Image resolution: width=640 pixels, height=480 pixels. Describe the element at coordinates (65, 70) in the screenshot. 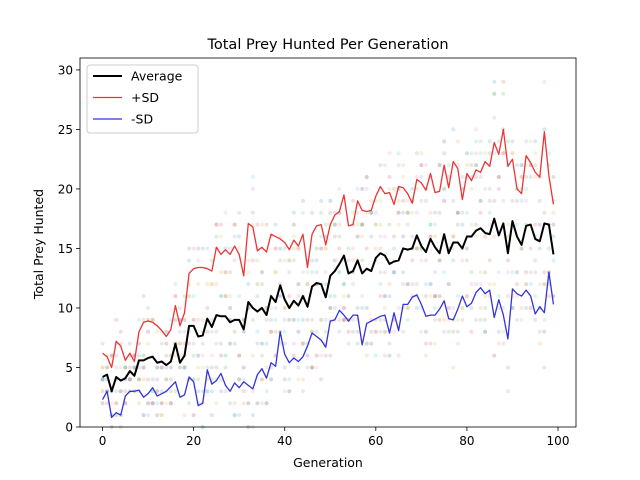

I see `y-tick-label: 30` at that location.